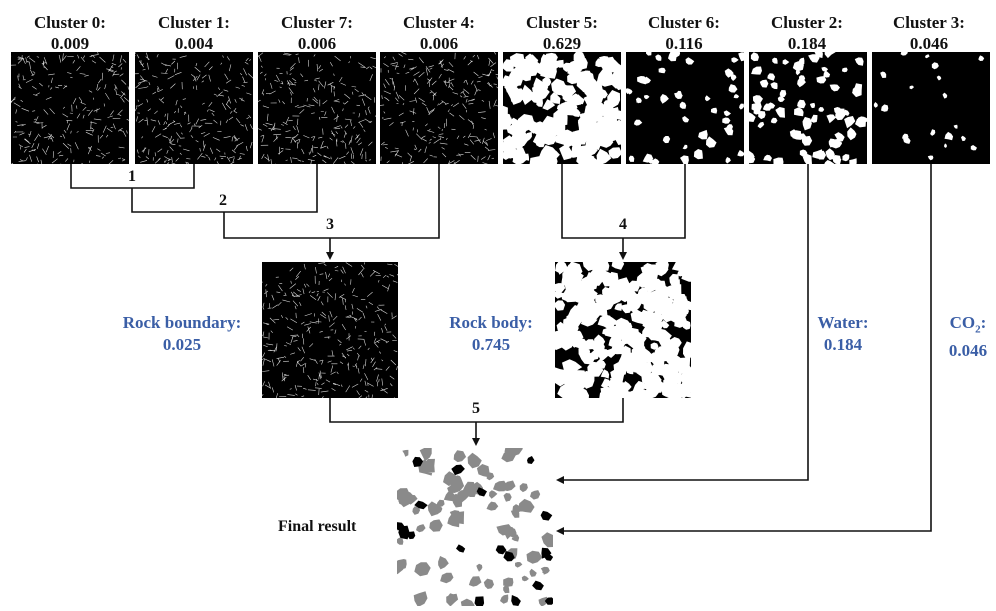 The height and width of the screenshot is (611, 996). What do you see at coordinates (562, 43) in the screenshot?
I see `cluster-5-value: 0.629` at bounding box center [562, 43].